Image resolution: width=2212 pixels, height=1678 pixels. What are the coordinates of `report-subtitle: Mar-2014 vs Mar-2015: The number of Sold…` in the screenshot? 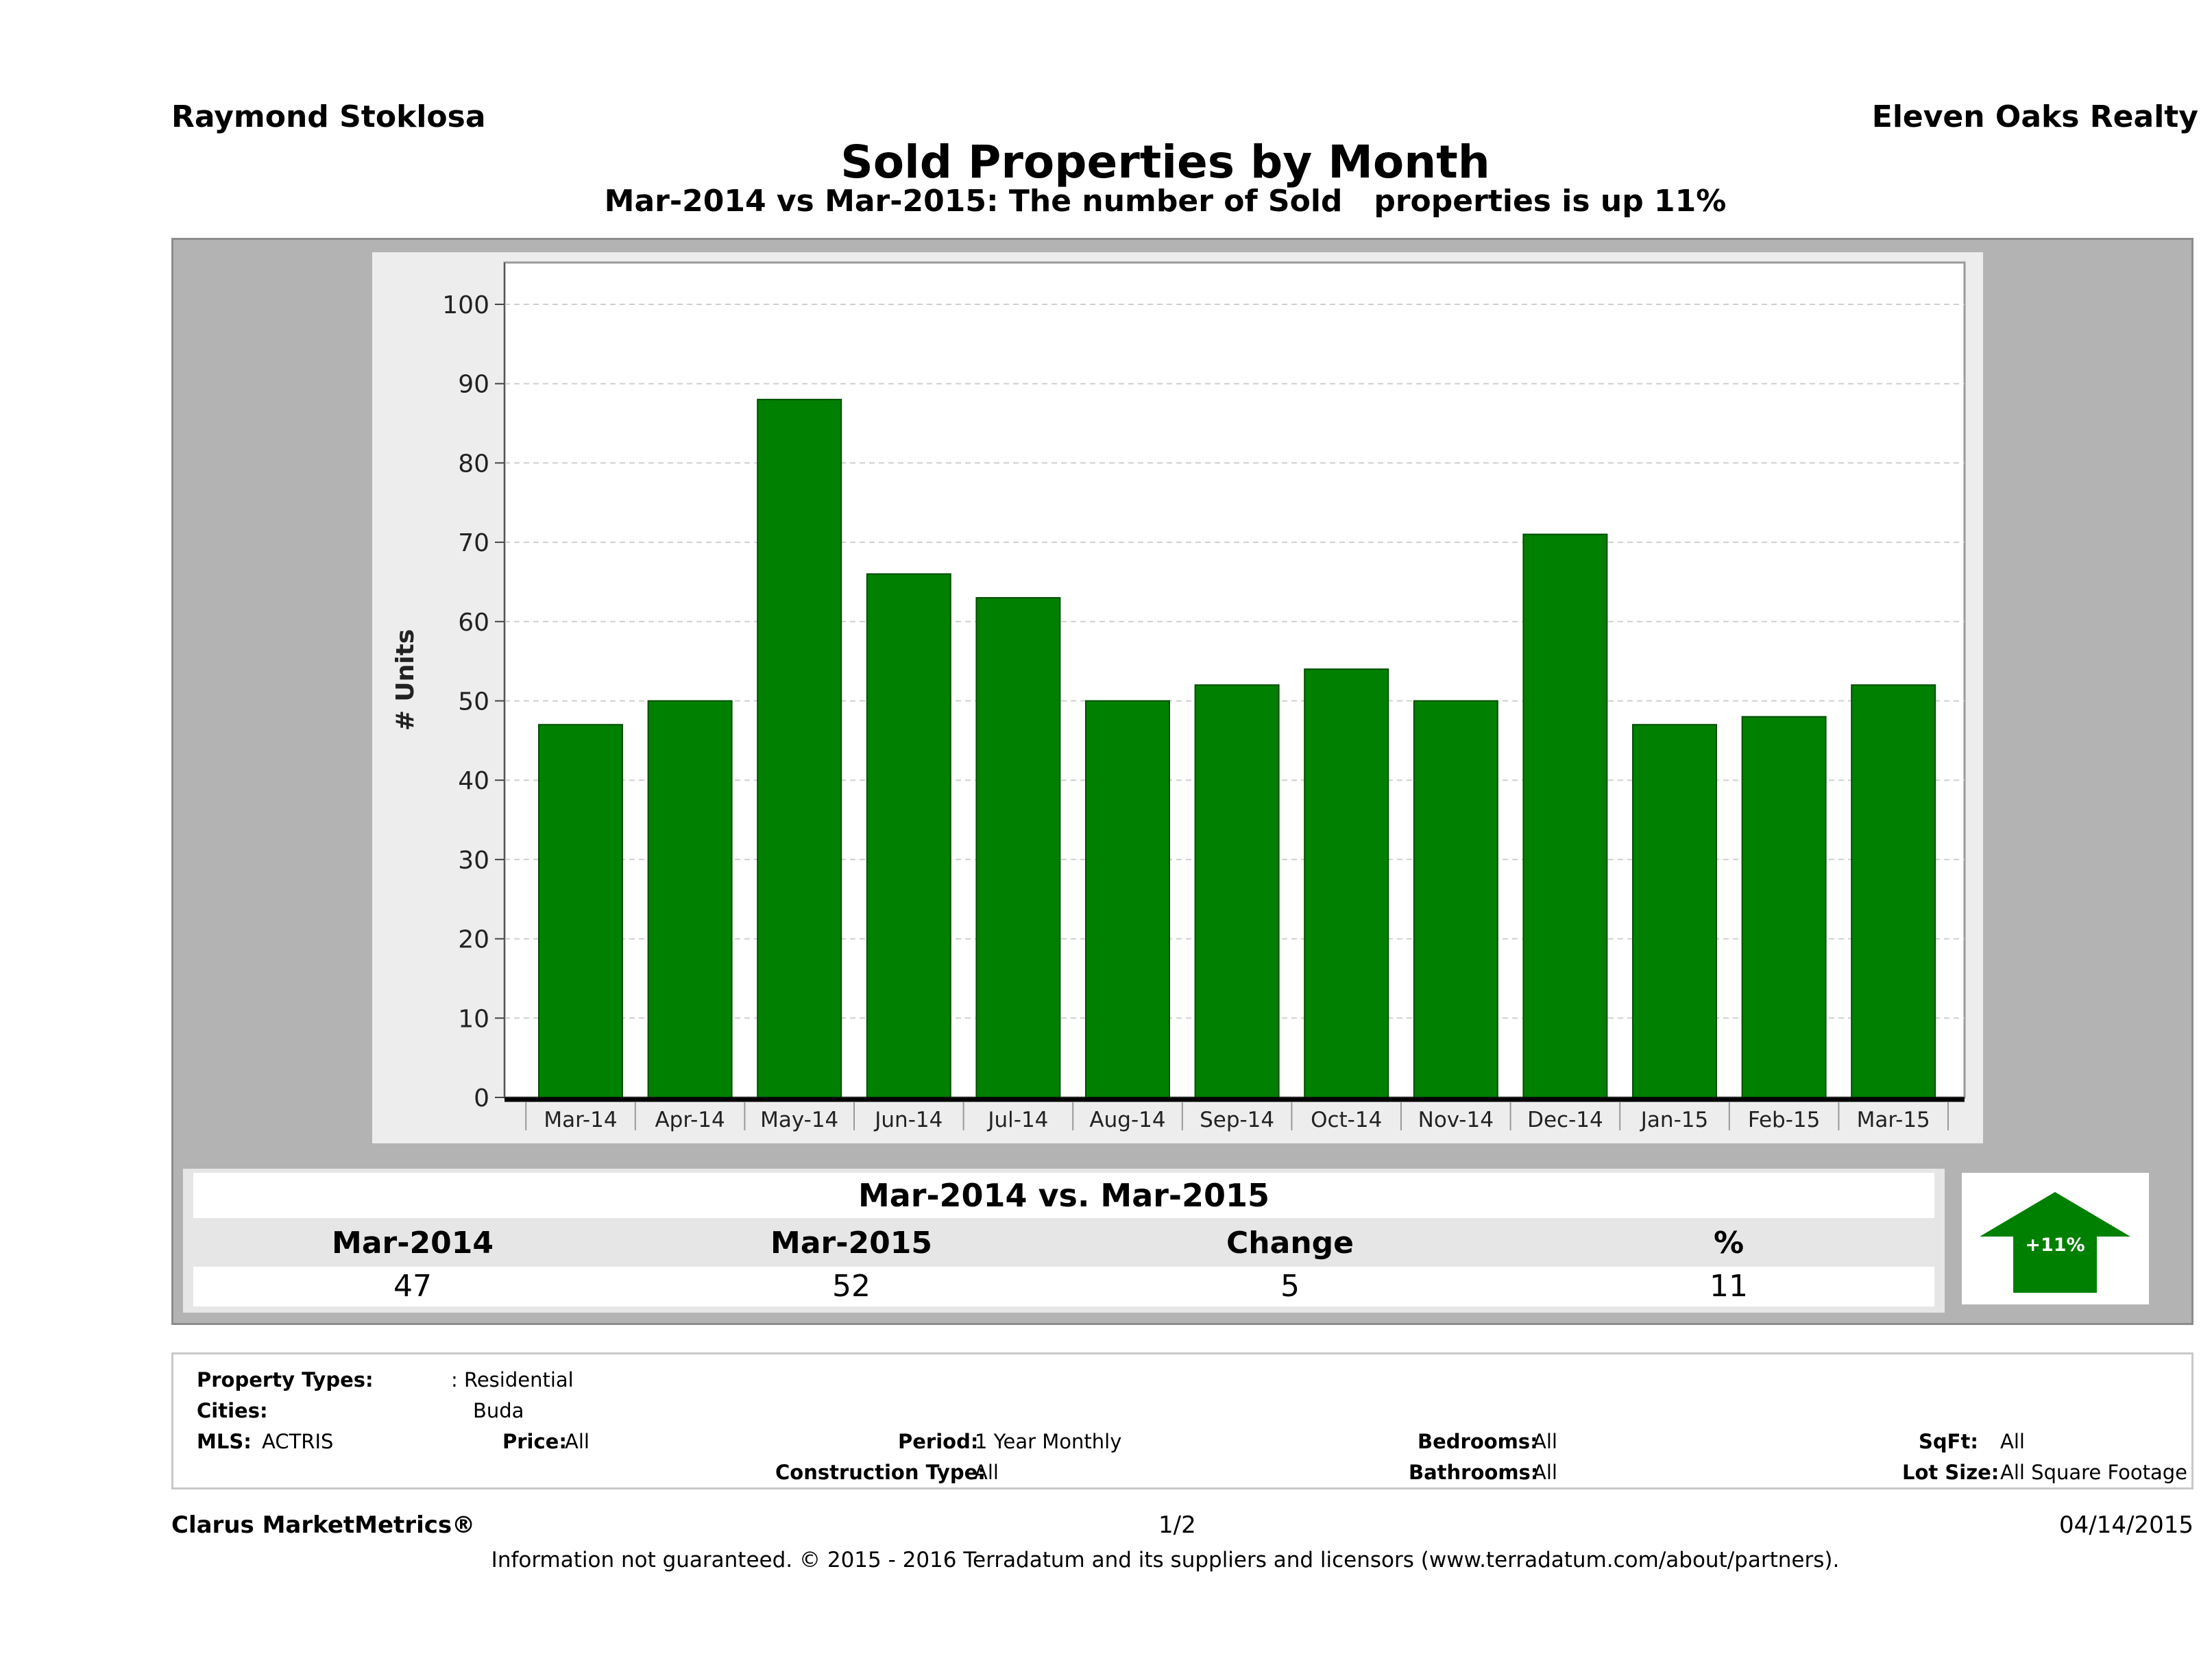 It's located at (1165, 201).